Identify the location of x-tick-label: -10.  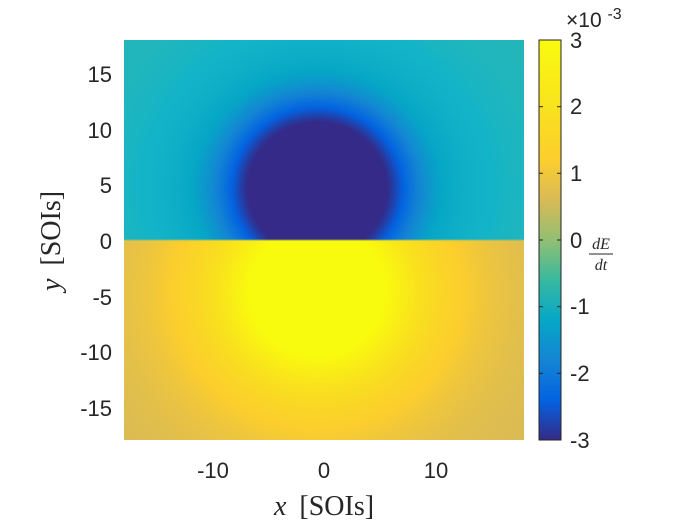
(213, 470).